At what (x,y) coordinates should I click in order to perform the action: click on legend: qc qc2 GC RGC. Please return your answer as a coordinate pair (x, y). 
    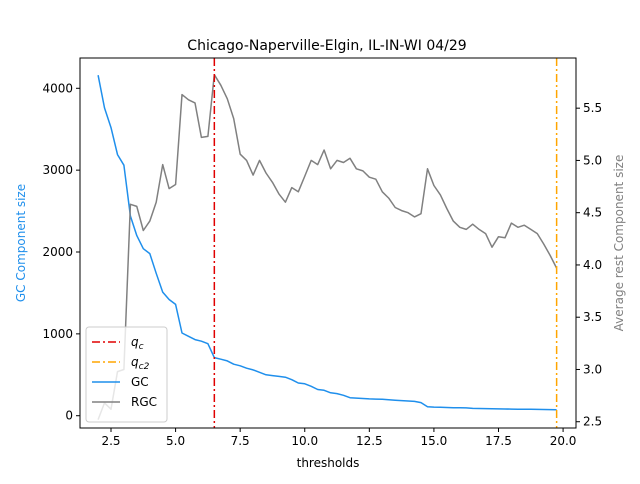
    Looking at the image, I should click on (126, 374).